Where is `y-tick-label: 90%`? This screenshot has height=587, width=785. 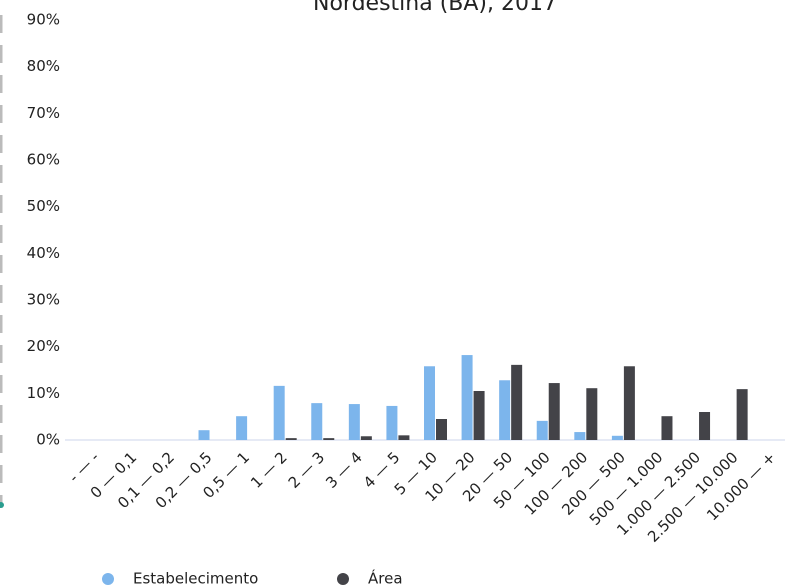
y-tick-label: 90% is located at coordinates (43, 20).